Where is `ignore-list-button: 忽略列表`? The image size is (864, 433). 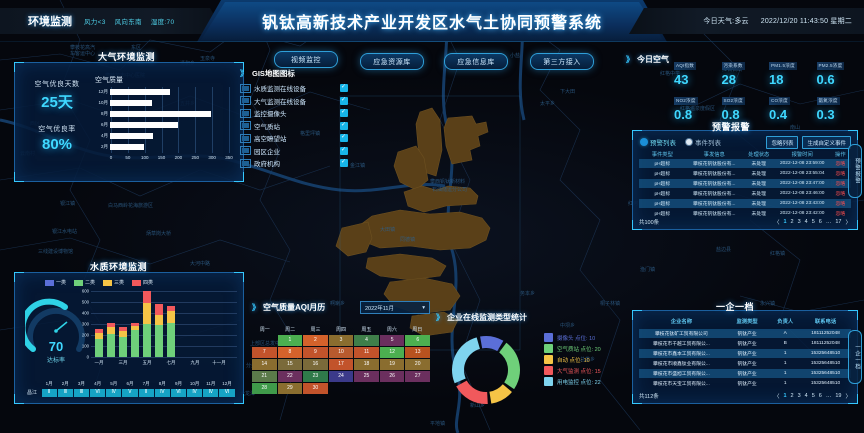
ignore-list-button: 忽略列表 is located at coordinates (782, 142).